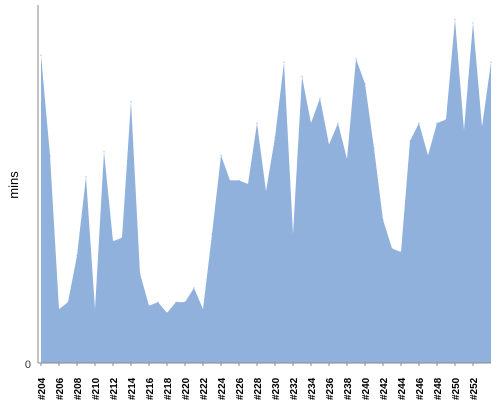 The width and height of the screenshot is (500, 400). I want to click on y-axis-label: mins, so click(13, 185).